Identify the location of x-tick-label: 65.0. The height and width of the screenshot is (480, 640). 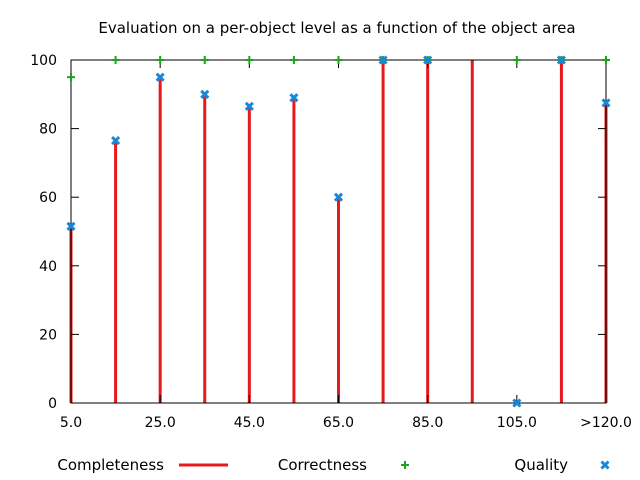
(338, 423).